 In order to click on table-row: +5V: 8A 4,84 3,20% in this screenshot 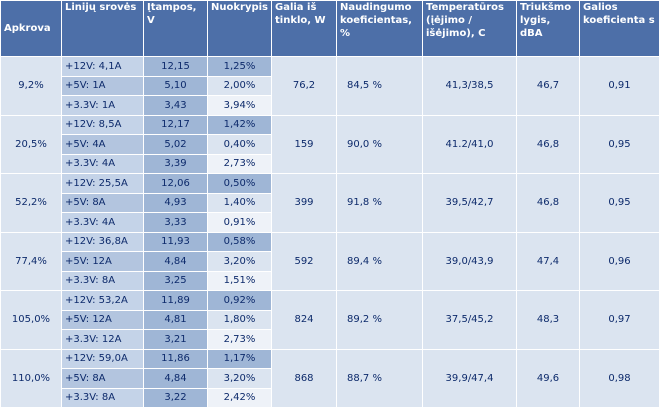, I will do `click(330, 378)`.